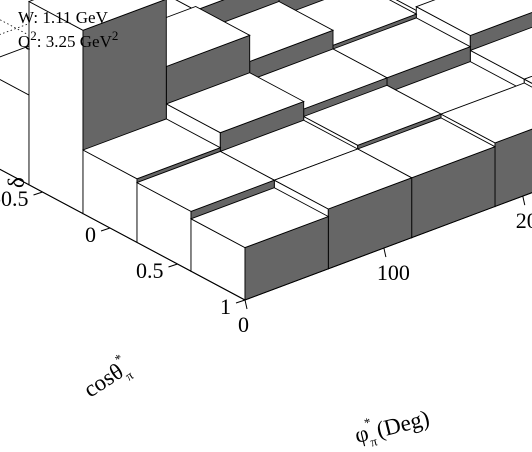 The width and height of the screenshot is (532, 452). I want to click on x-axis-line, so click(388, 246).